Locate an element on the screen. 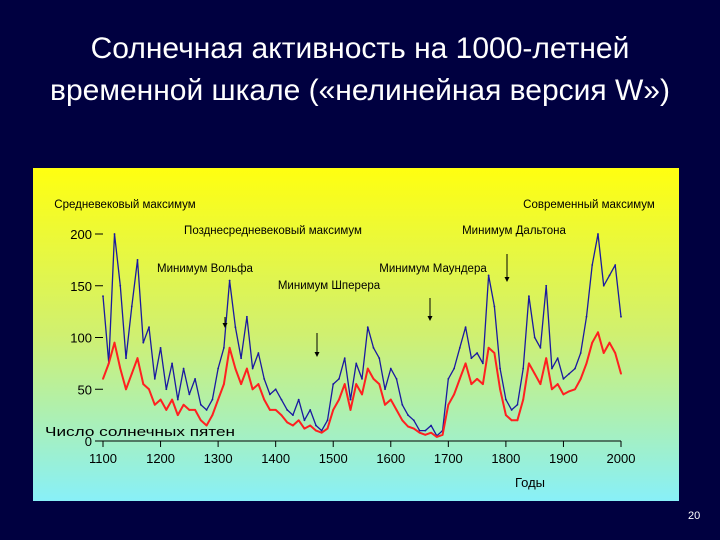  title-line-1: Солнечная активность на 1000-летней is located at coordinates (360, 48).